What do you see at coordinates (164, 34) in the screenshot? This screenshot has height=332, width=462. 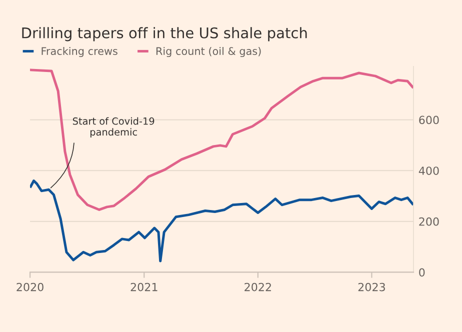 I see `chart-title: Drilling tapers off in the US shale patch` at bounding box center [164, 34].